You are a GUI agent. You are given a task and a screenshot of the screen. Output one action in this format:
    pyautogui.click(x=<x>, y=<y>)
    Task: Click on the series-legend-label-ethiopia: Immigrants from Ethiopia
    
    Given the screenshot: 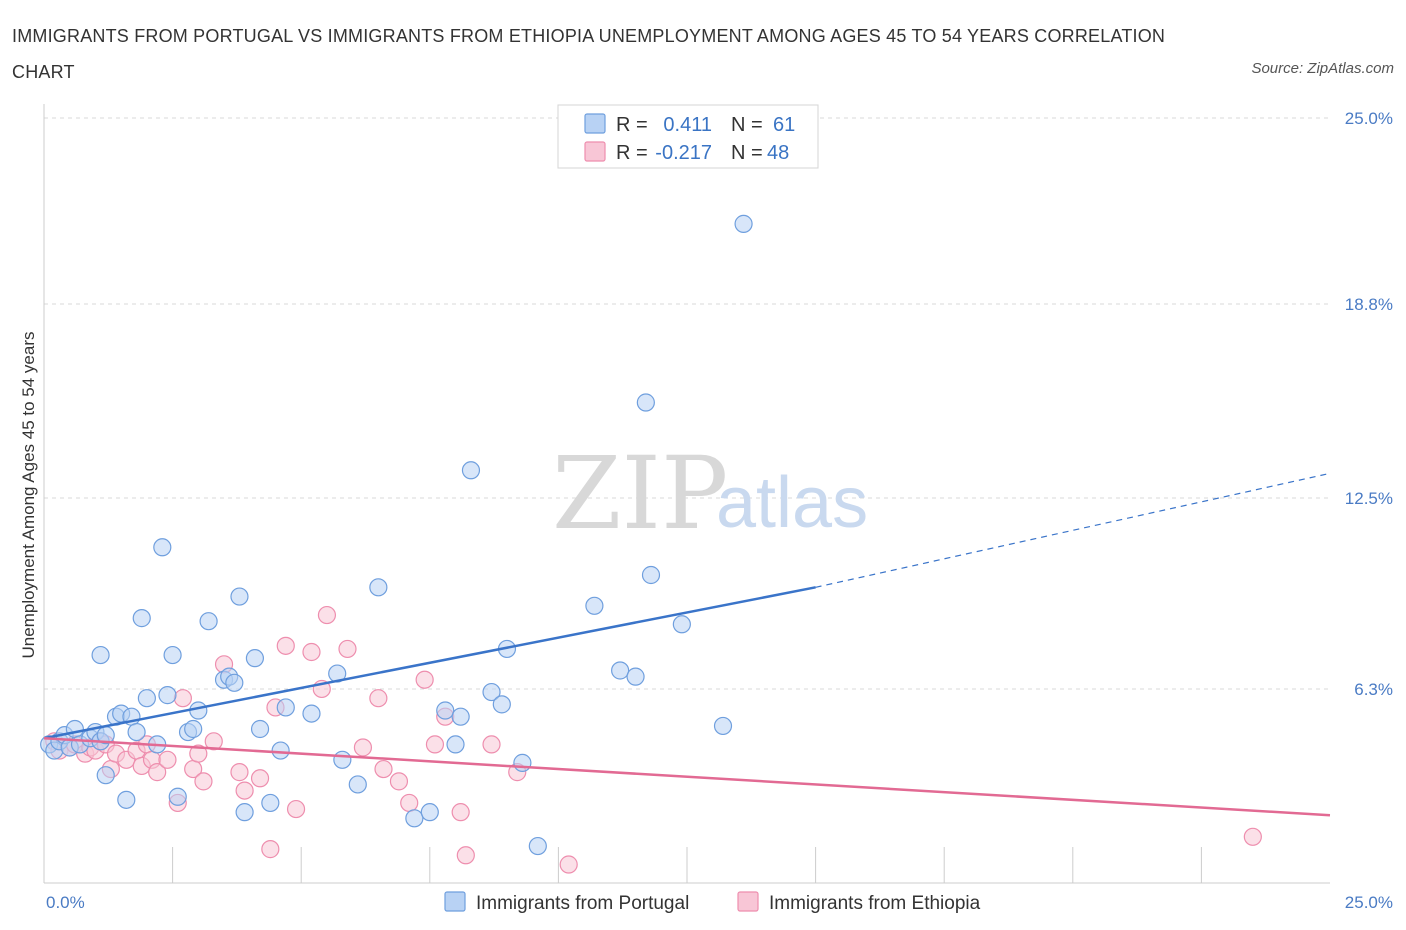 What is the action you would take?
    pyautogui.click(x=875, y=903)
    